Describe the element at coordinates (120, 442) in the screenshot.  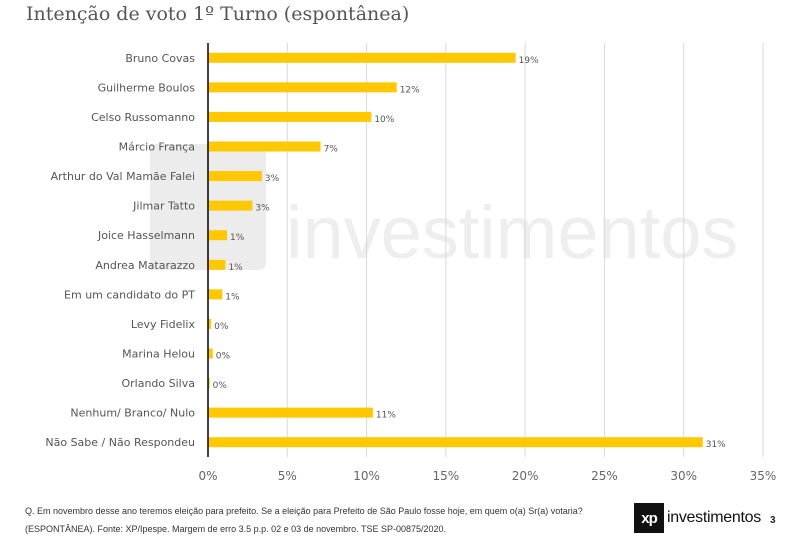
I see `category-label: Não Sabe / Não Respondeu` at that location.